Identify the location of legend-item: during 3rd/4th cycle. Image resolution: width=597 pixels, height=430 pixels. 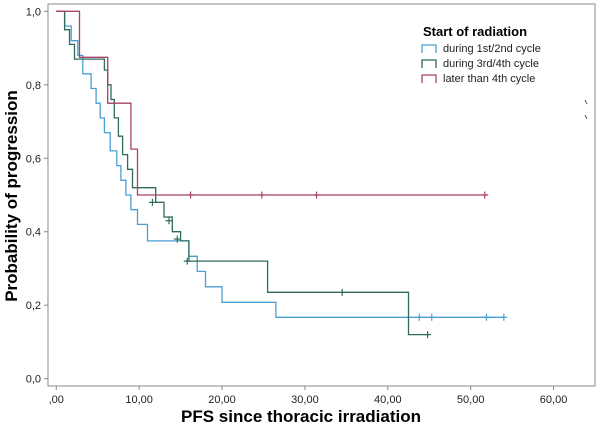
(480, 64).